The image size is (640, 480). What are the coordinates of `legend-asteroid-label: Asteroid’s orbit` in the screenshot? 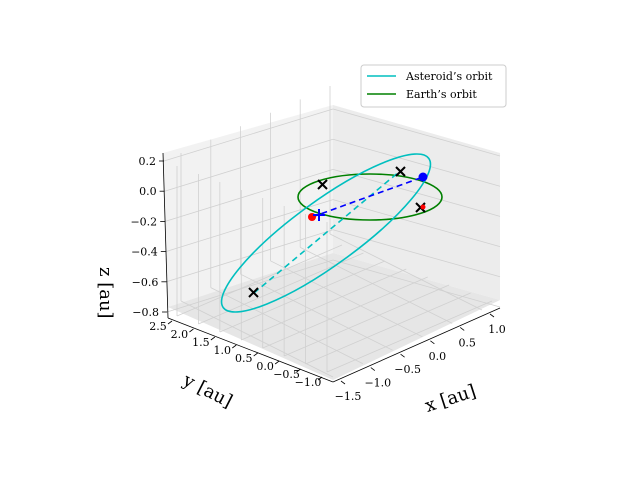 It's located at (449, 76).